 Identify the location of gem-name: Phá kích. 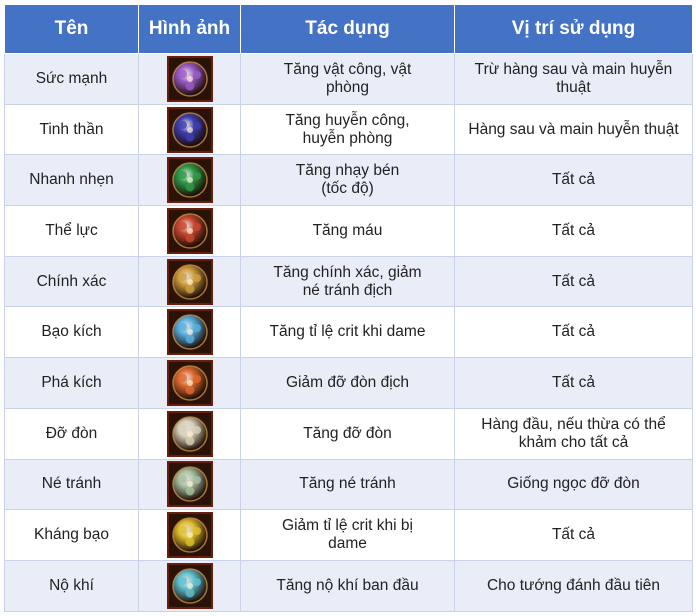
(71, 383).